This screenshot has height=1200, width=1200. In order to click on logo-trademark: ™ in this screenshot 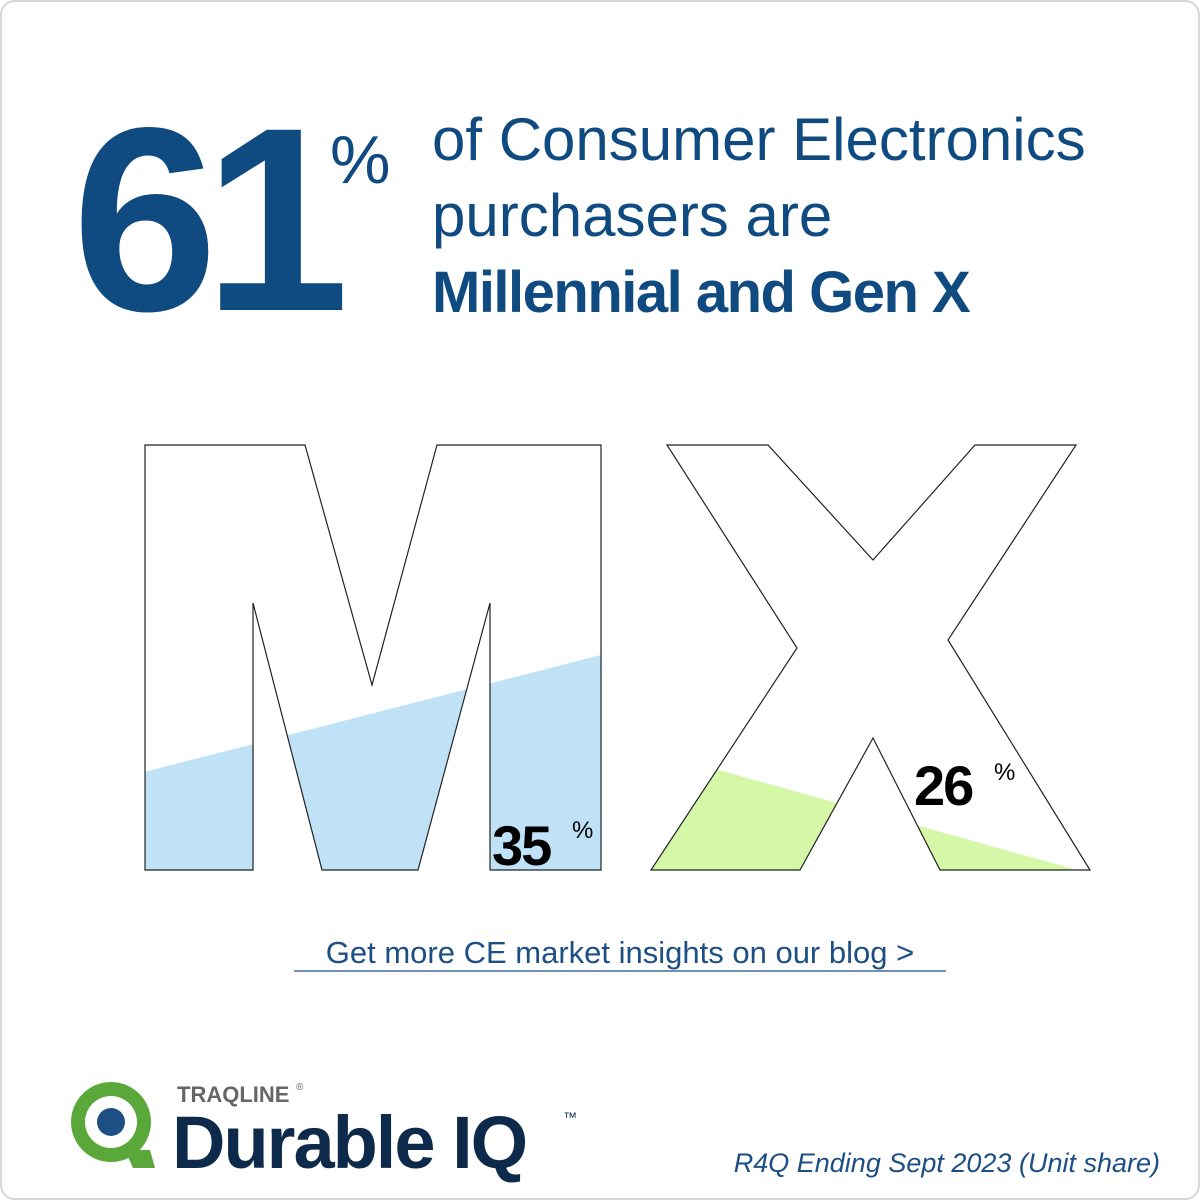, I will do `click(570, 1117)`.